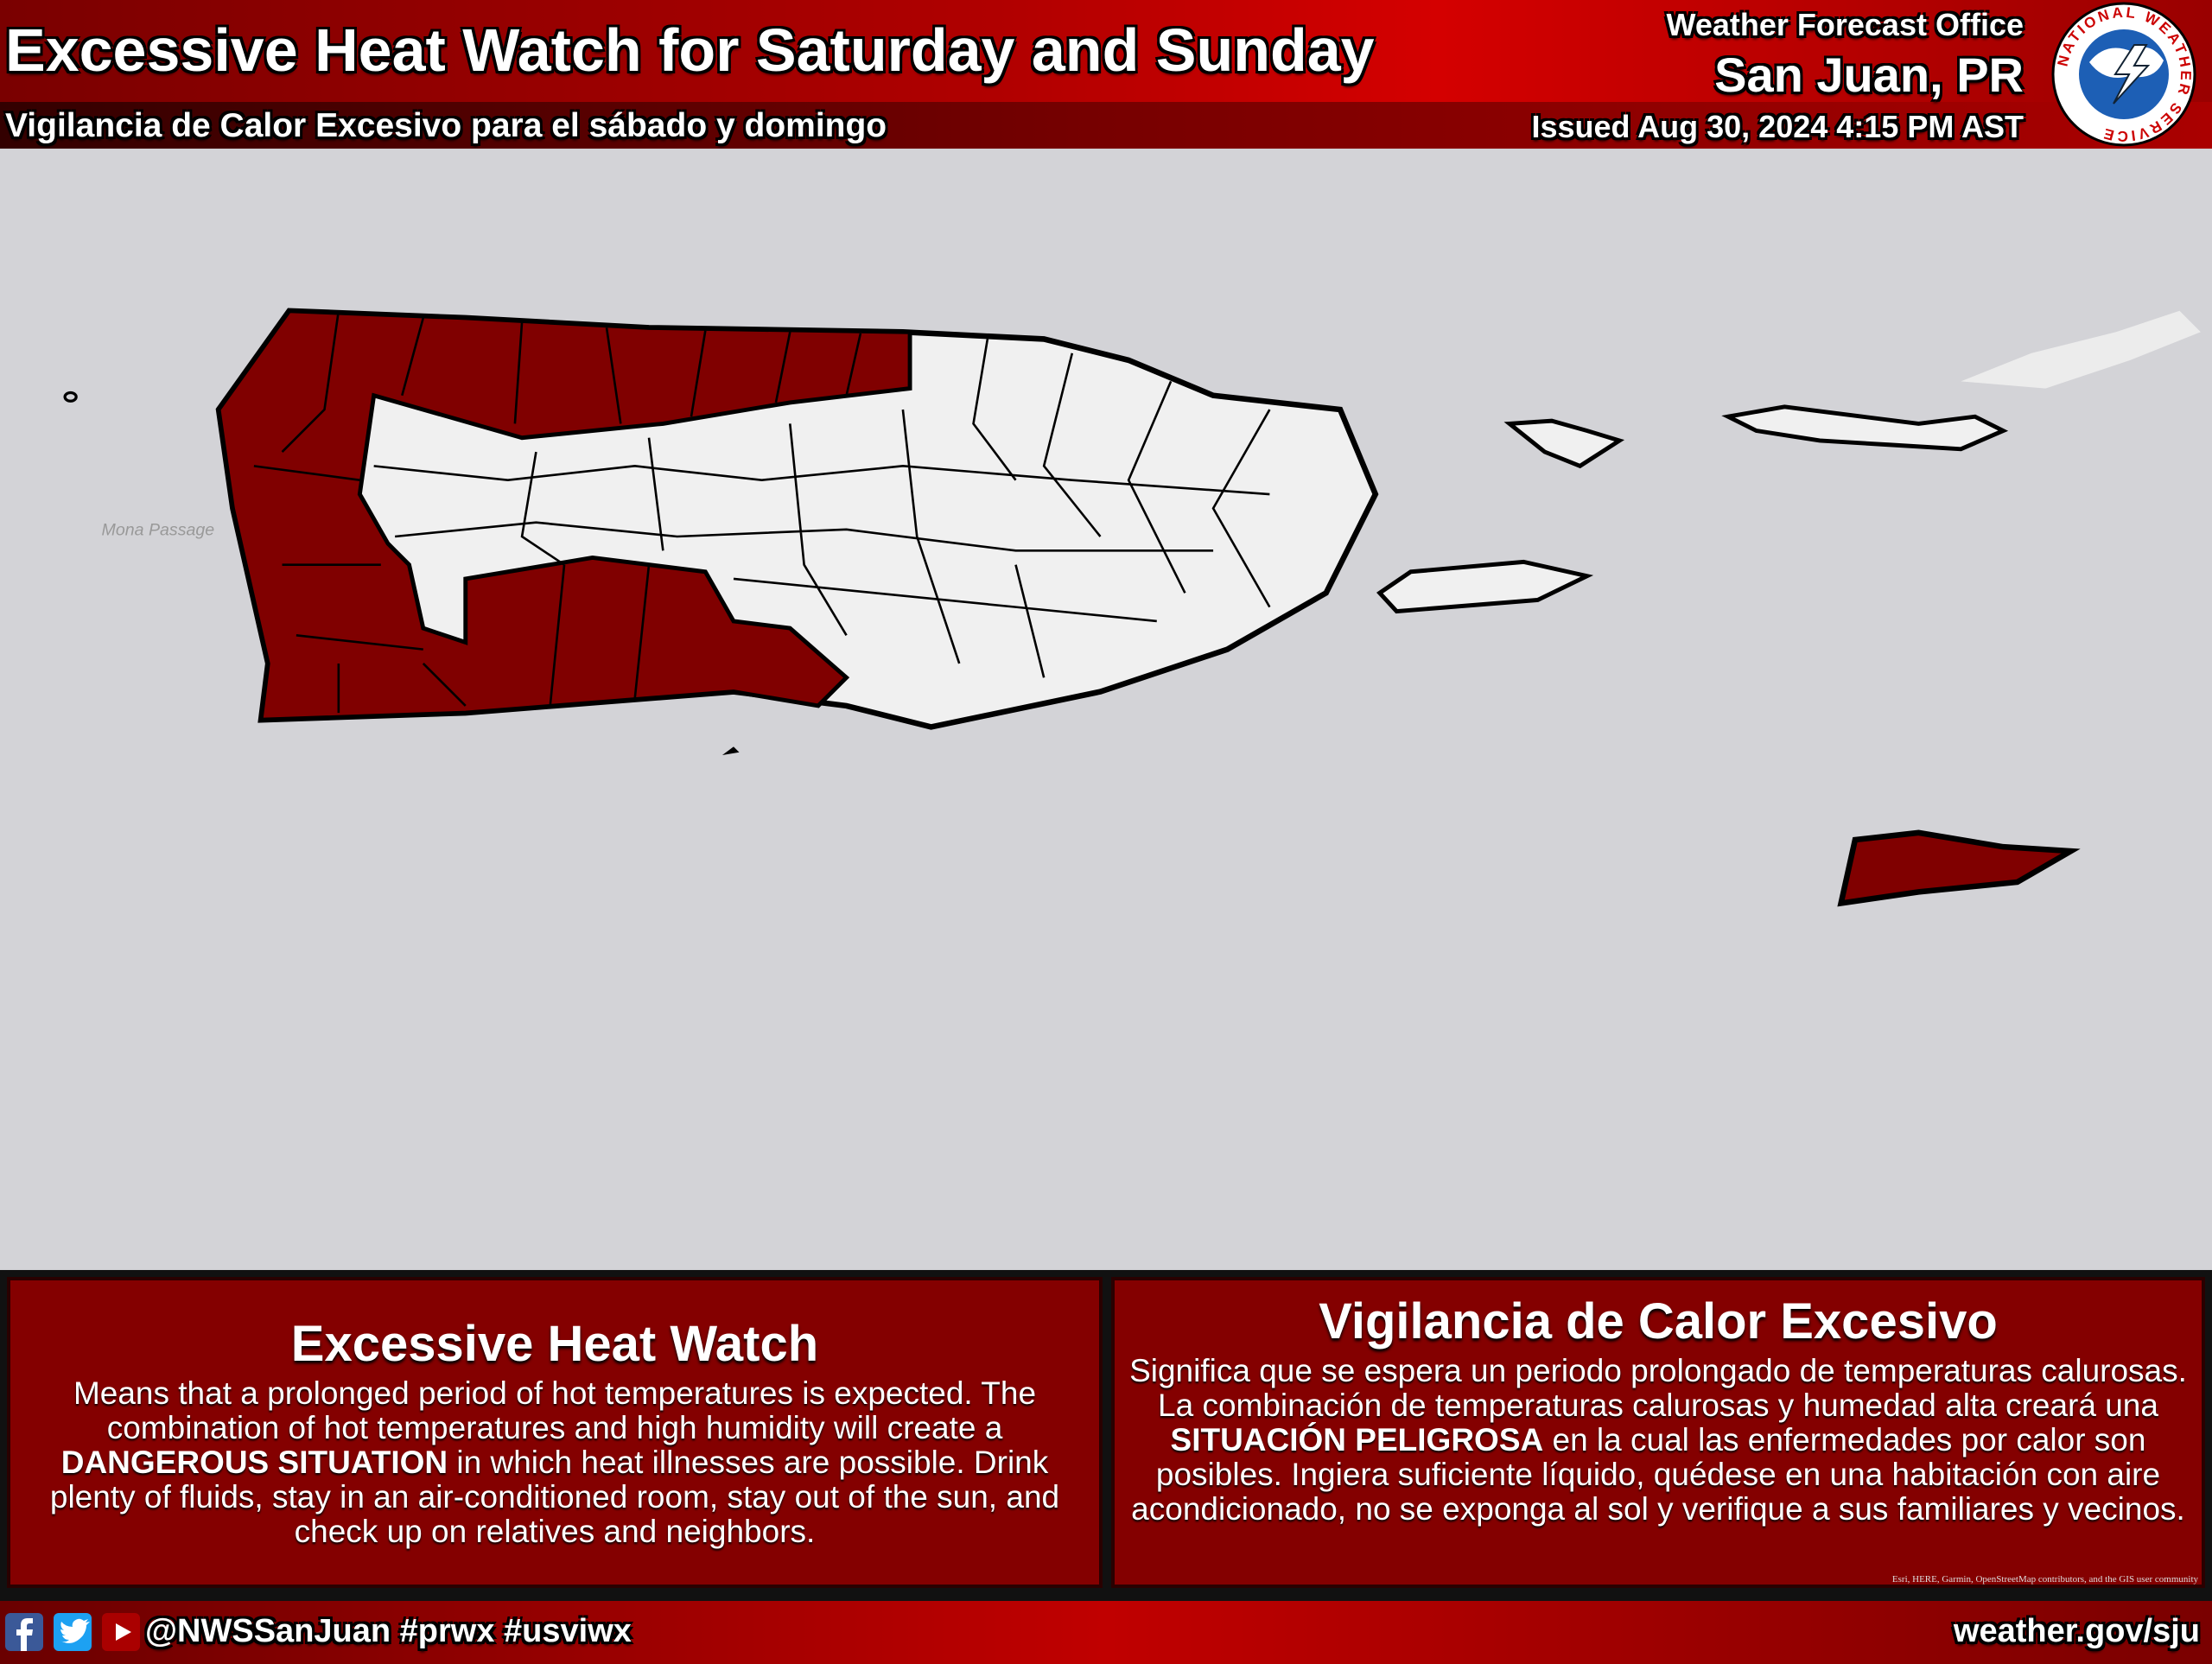  Describe the element at coordinates (1485, 586) in the screenshot. I see `vieques` at that location.